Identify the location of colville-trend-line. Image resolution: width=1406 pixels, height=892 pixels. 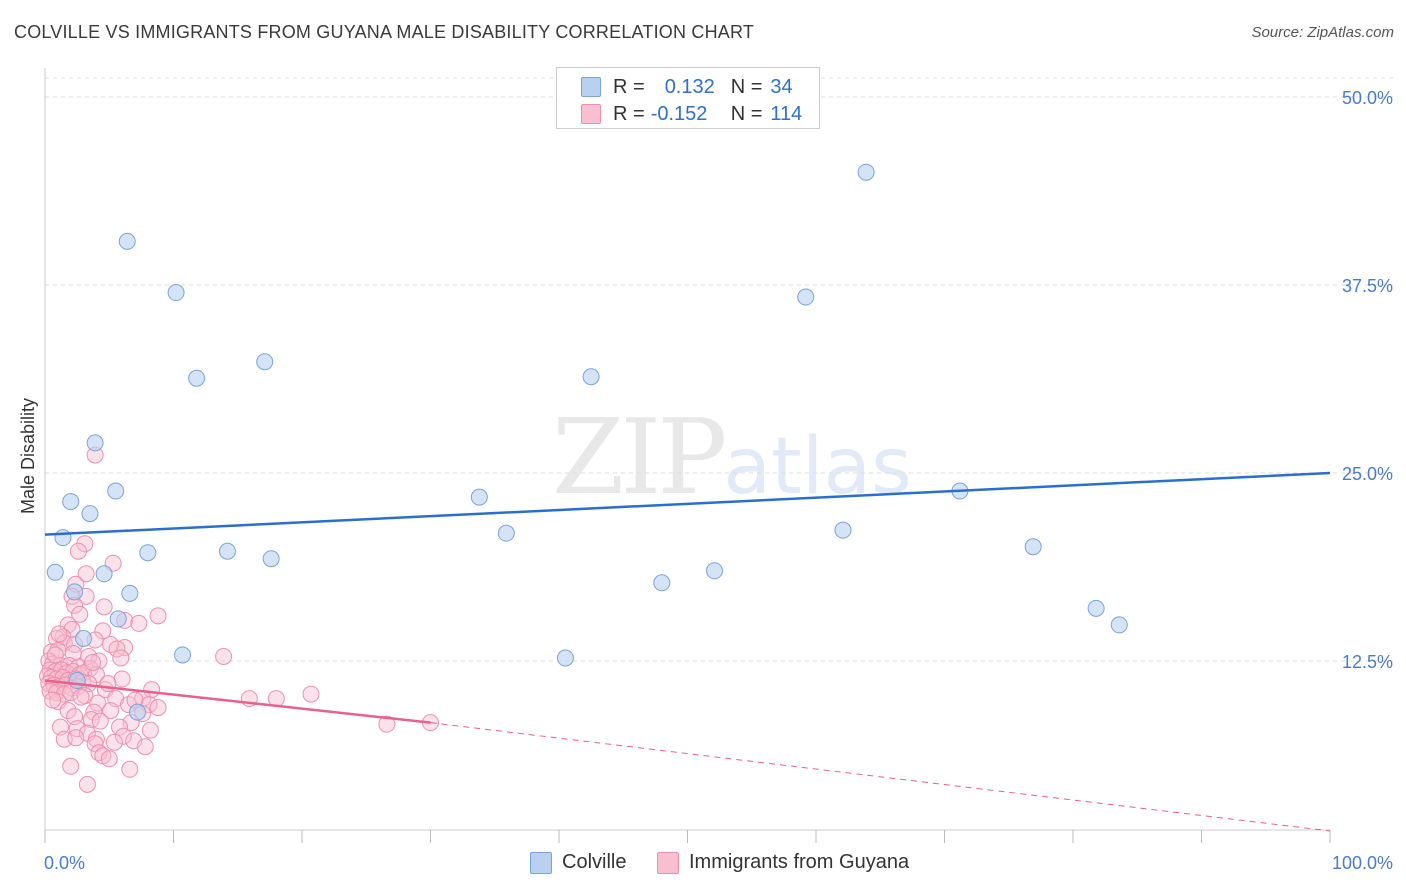
(687, 503).